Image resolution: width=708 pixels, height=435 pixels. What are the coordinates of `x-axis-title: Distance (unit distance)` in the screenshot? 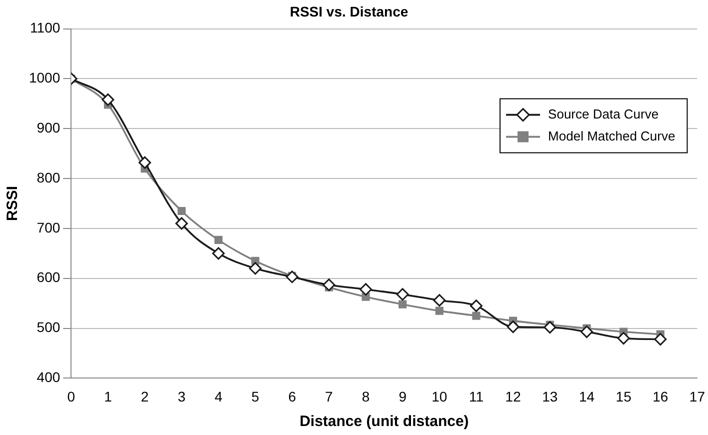 It's located at (384, 421).